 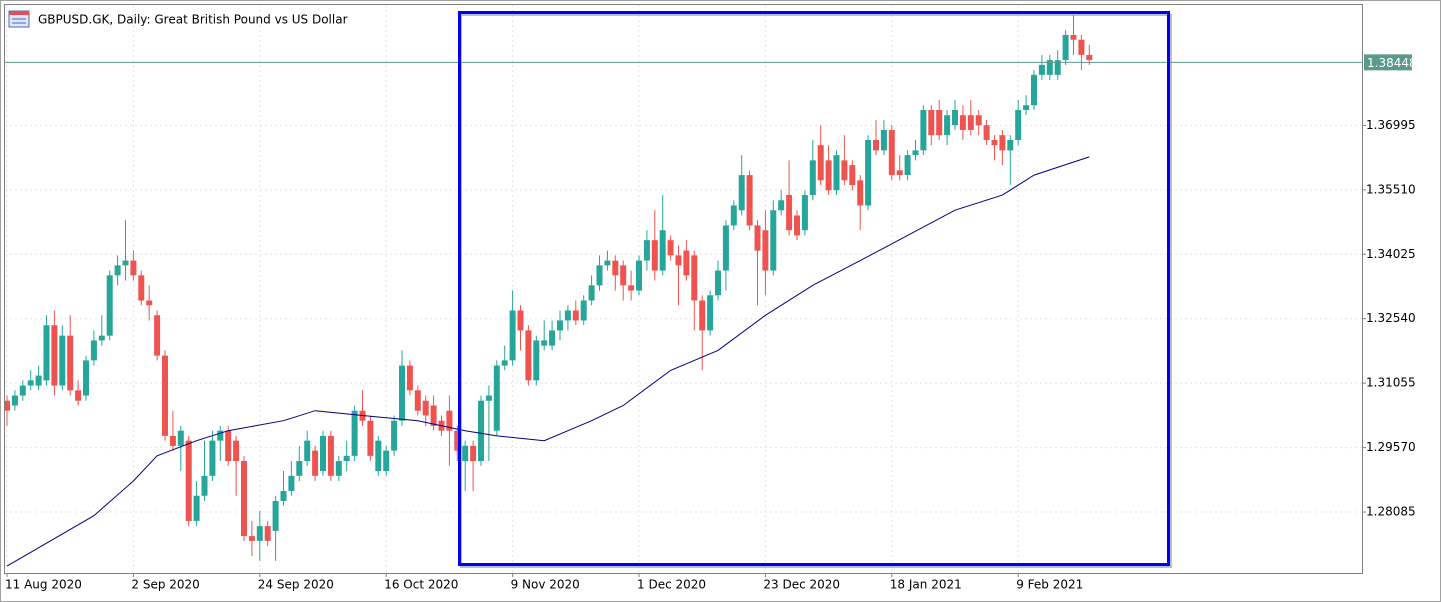 I want to click on x-tick-label: 23 Dec 2020, so click(x=801, y=585).